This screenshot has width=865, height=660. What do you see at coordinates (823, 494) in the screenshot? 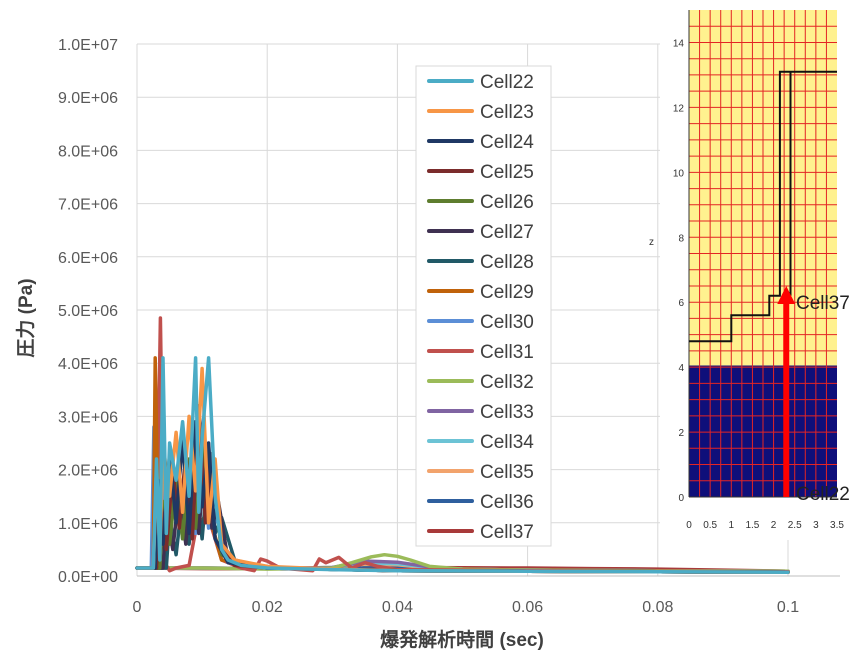
I see `inset-label-bottom: Cell22` at bounding box center [823, 494].